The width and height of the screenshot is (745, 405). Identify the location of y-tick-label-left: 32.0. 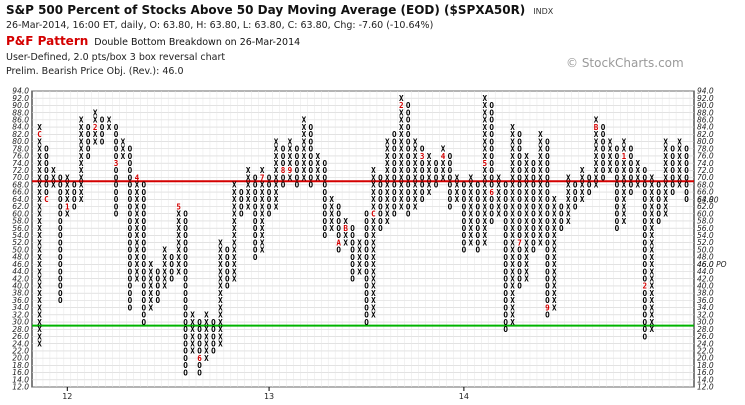
(20, 314).